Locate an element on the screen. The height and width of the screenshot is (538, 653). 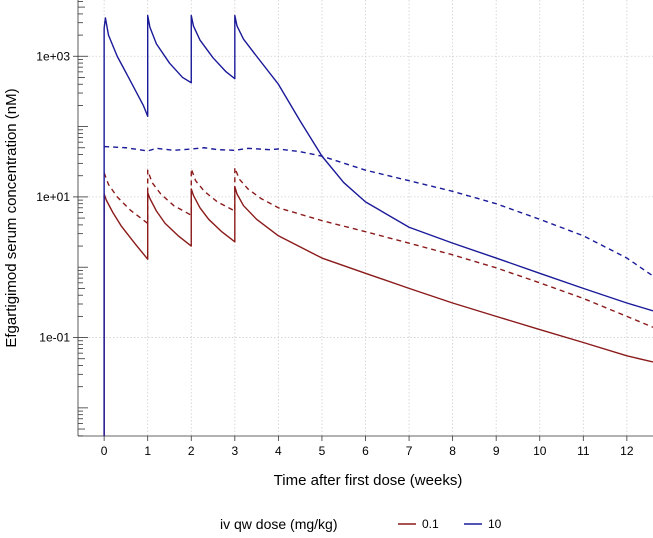
legend-label-0.1: 0.1 is located at coordinates (430, 524).